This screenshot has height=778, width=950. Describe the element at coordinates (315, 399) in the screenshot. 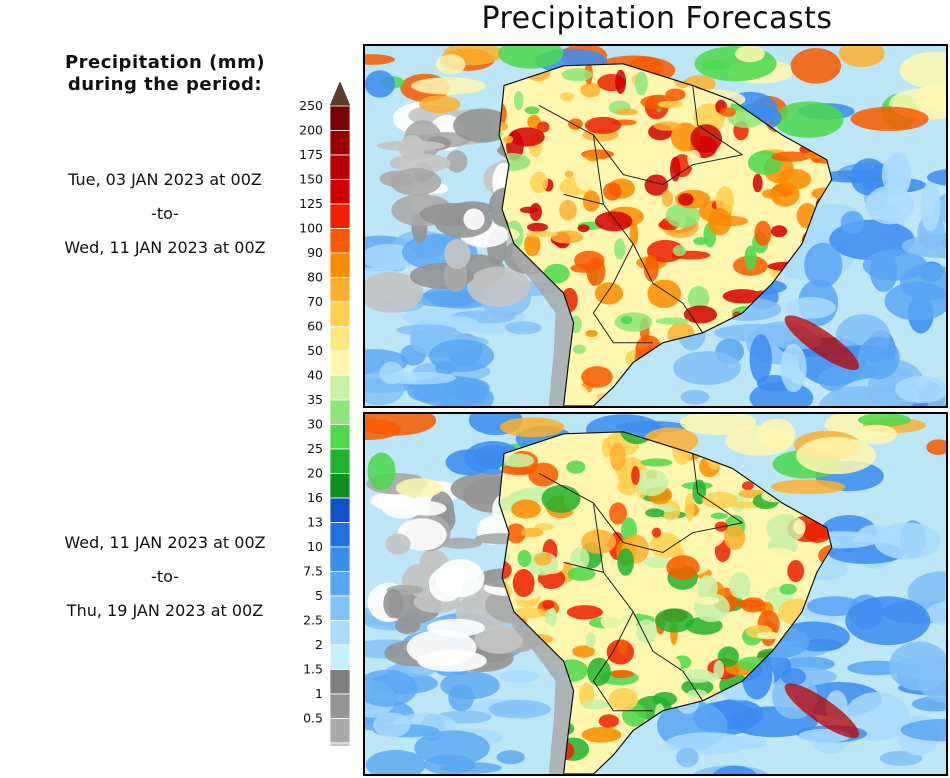

I see `colorbar-tick-label: 35` at that location.